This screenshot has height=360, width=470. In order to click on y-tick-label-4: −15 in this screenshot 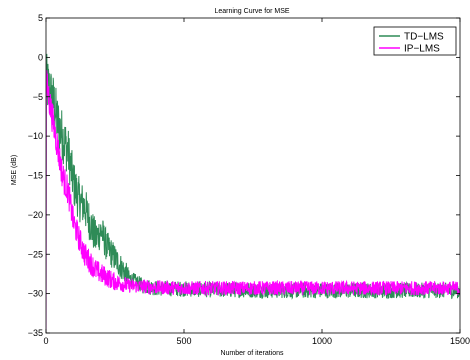, I will do `click(35, 176)`.